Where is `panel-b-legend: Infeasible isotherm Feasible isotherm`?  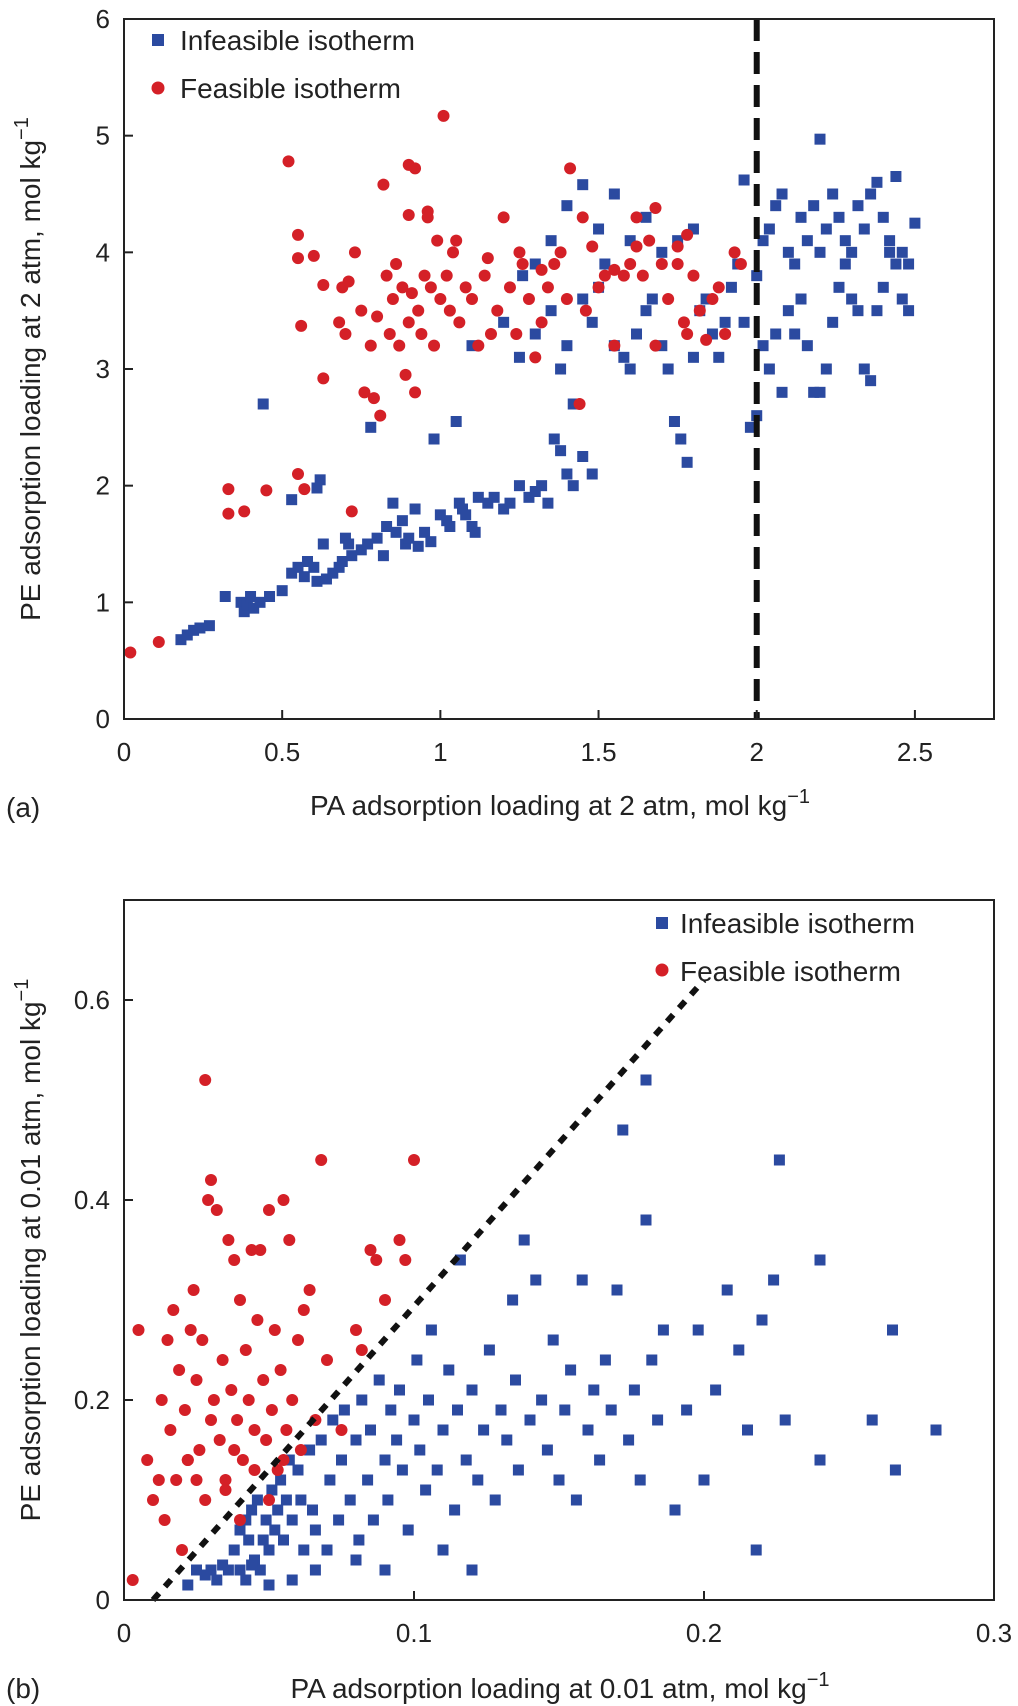 panel-b-legend: Infeasible isotherm Feasible isotherm is located at coordinates (785, 947).